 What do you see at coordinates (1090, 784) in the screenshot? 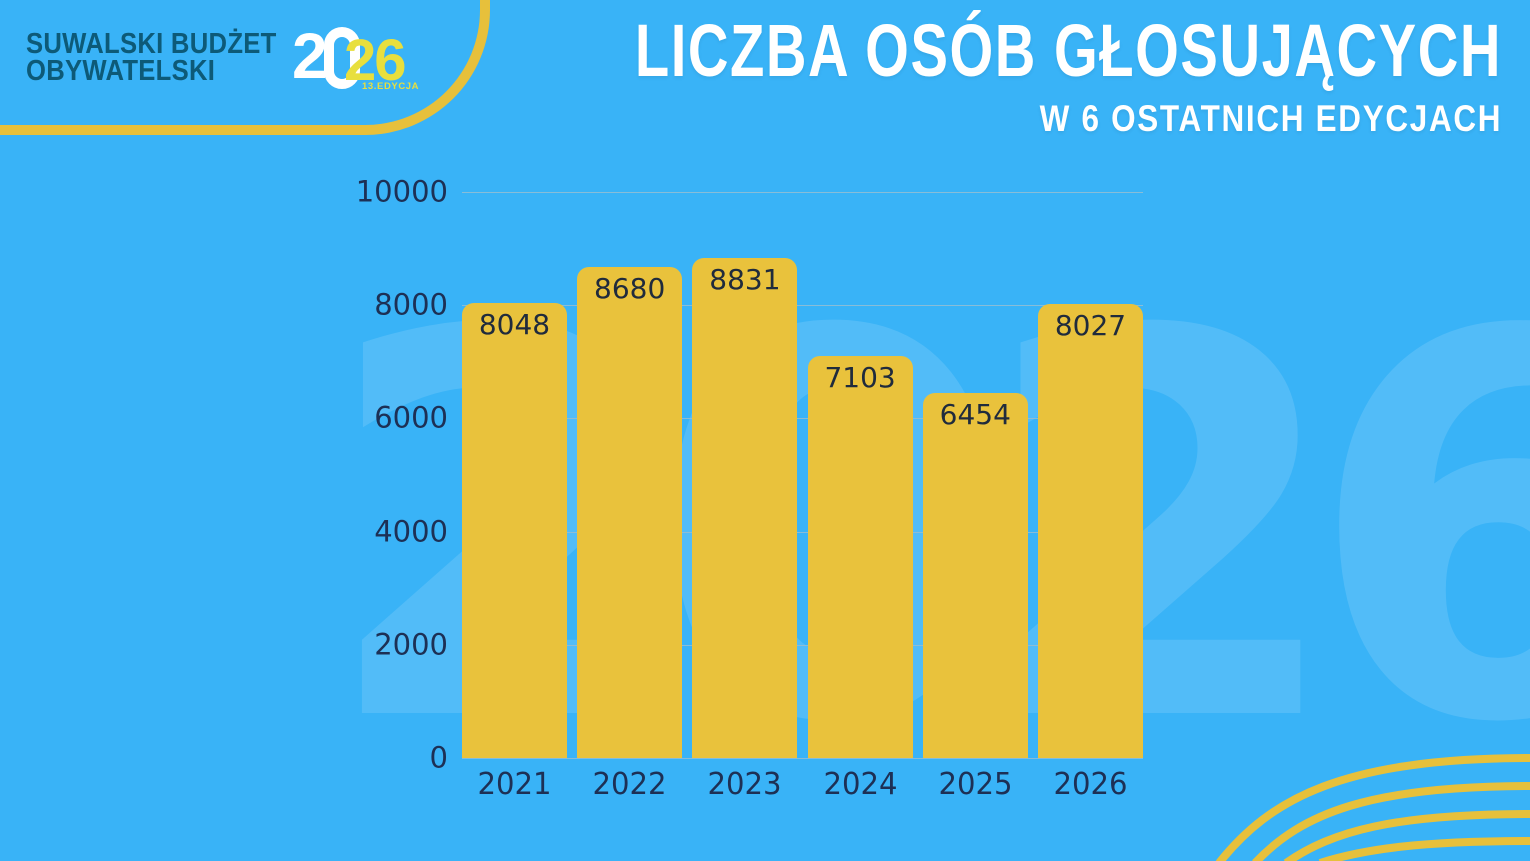
I see `x-axis-label-2026: 2026` at bounding box center [1090, 784].